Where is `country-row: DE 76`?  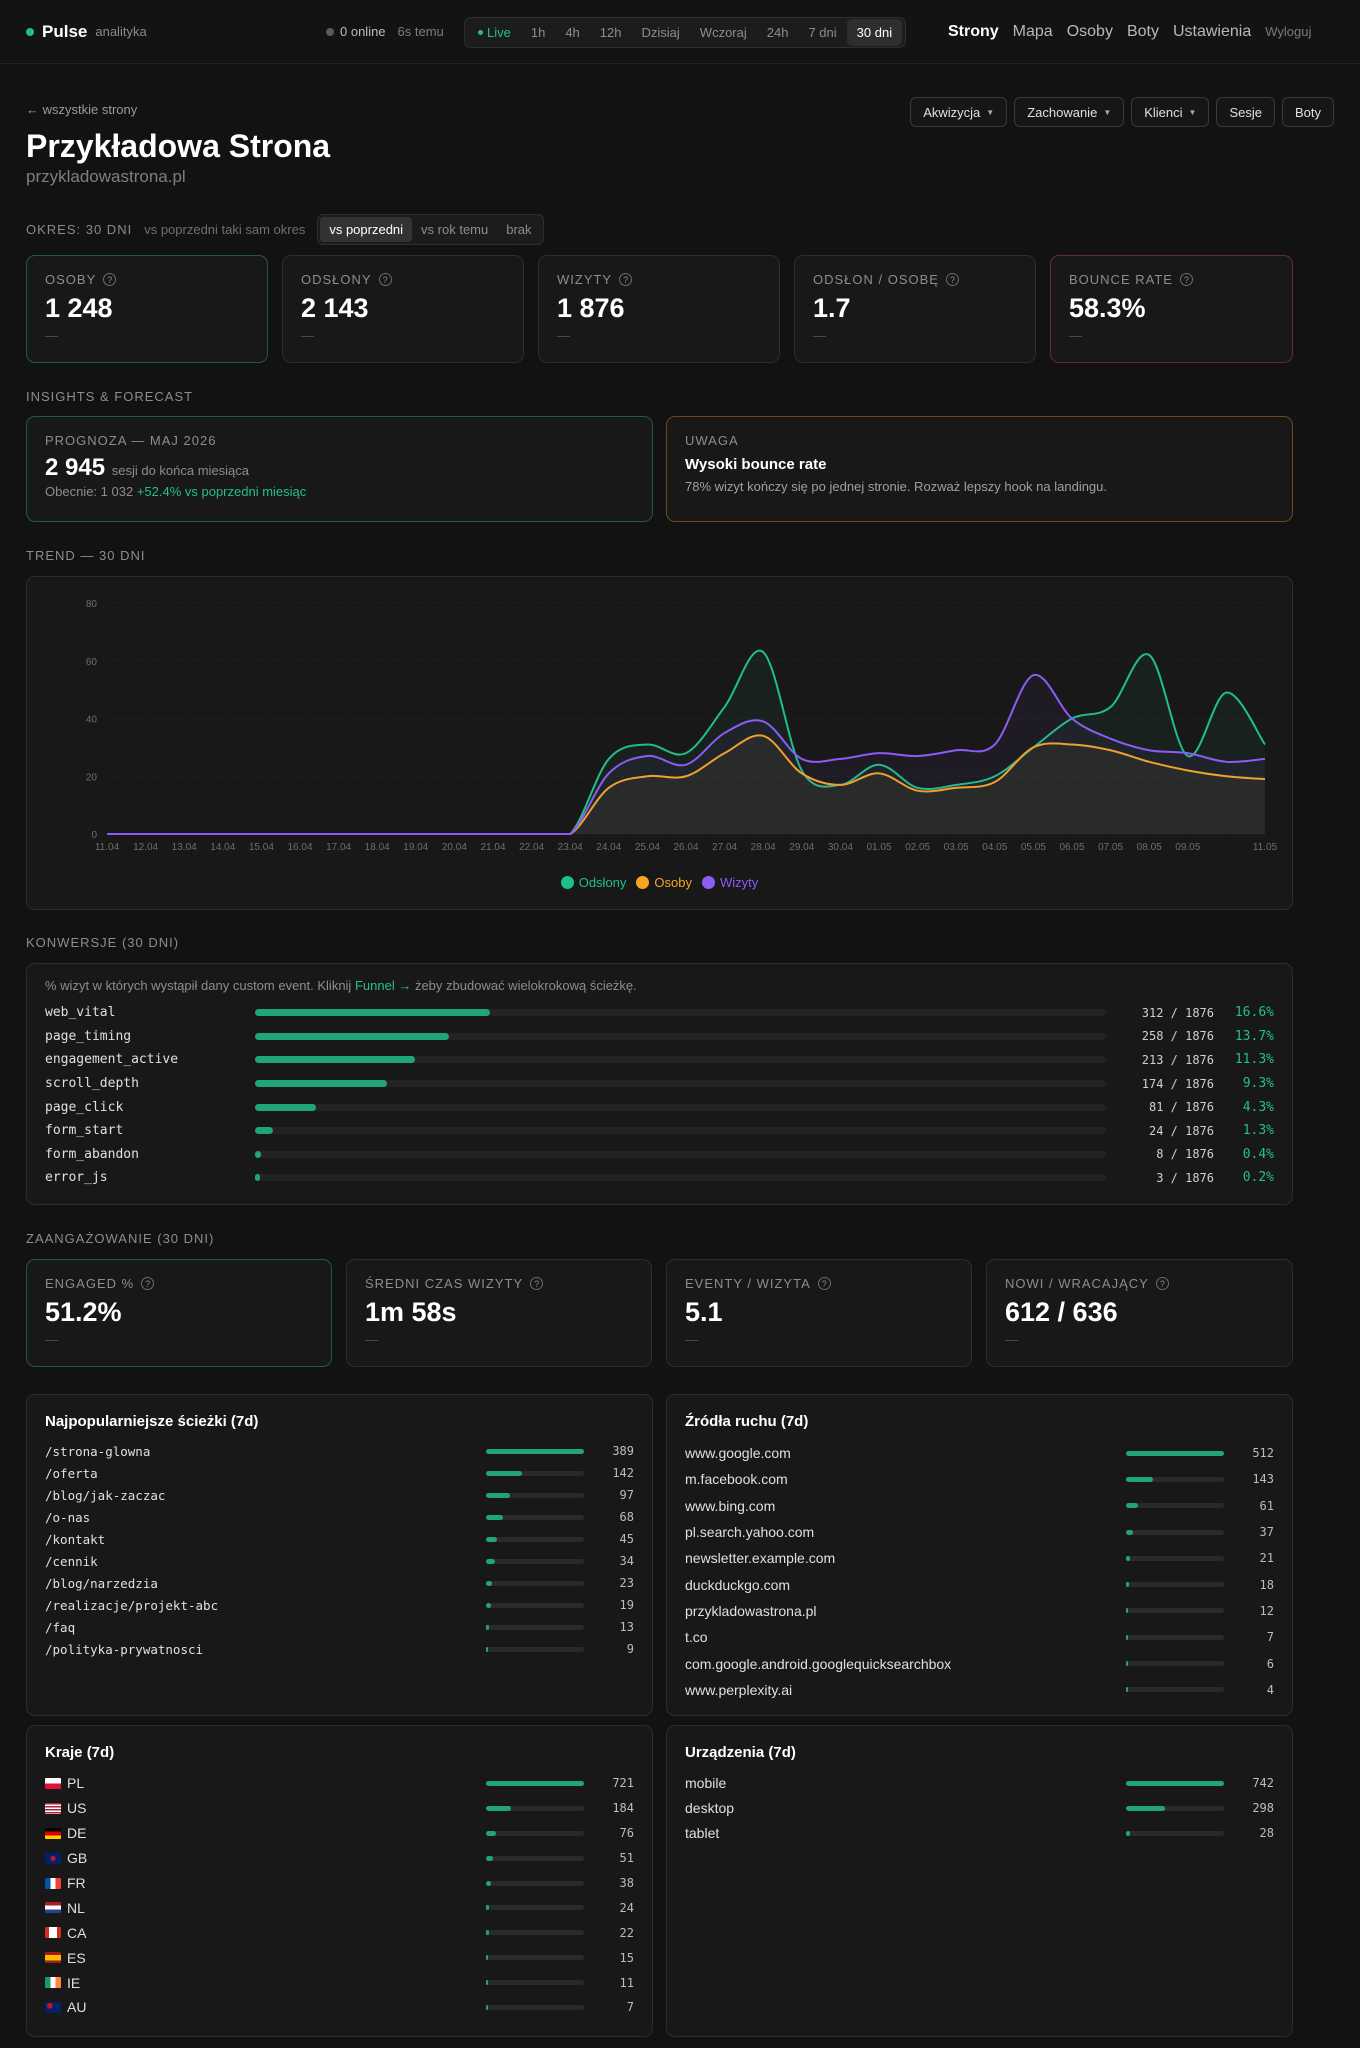 country-row: DE 76 is located at coordinates (339, 1833).